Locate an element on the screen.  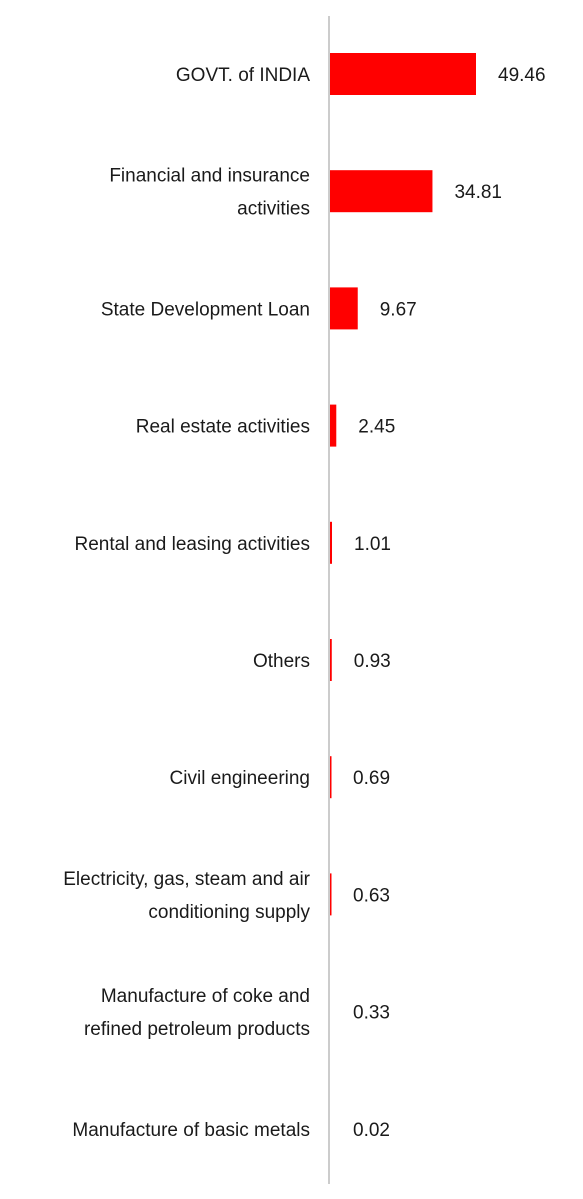
value-label-5: 0.93 is located at coordinates (372, 661).